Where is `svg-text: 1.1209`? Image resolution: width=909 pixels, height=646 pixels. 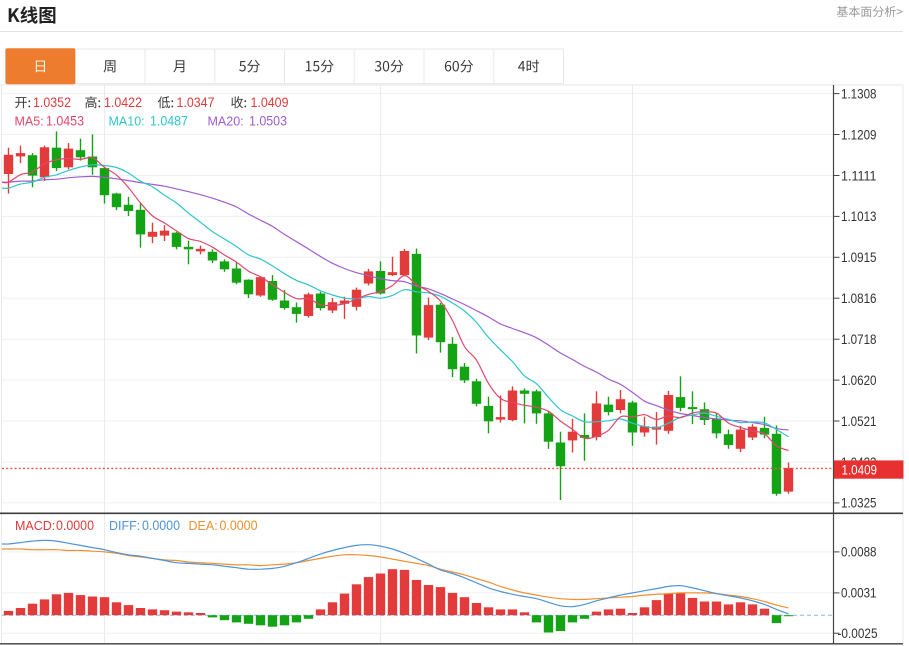 svg-text: 1.1209 is located at coordinates (859, 134).